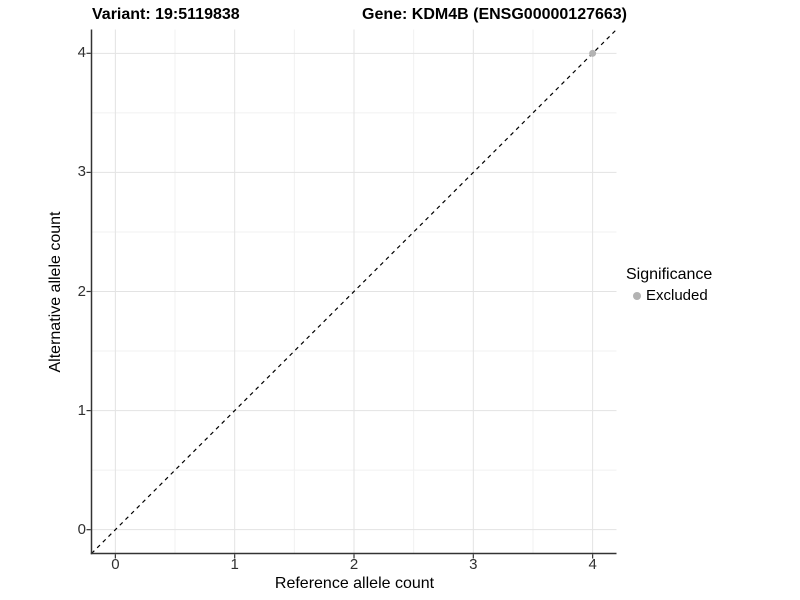 This screenshot has height=600, width=800. What do you see at coordinates (669, 285) in the screenshot?
I see `legend: Significance Excluded` at bounding box center [669, 285].